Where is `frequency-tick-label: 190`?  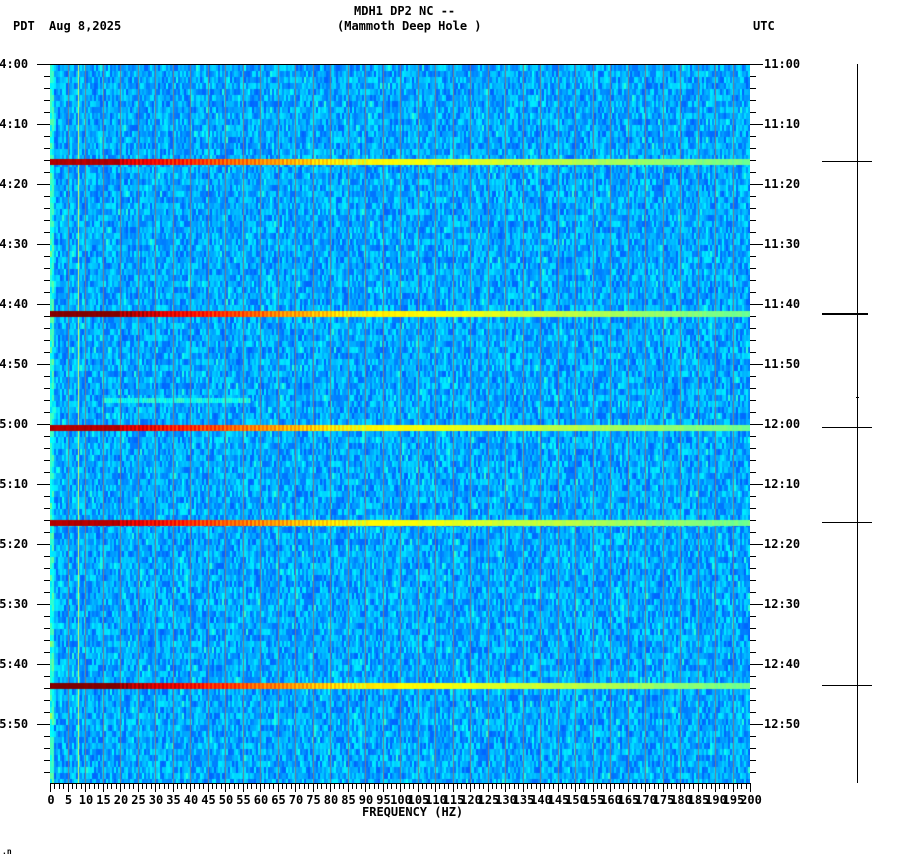
frequency-tick-label: 190 is located at coordinates (716, 800).